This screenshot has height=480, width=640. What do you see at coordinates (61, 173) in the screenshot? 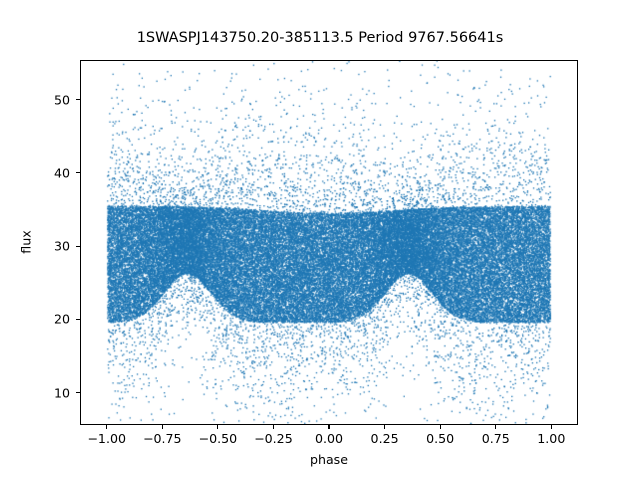
I see `y-tick-label: 40` at bounding box center [61, 173].